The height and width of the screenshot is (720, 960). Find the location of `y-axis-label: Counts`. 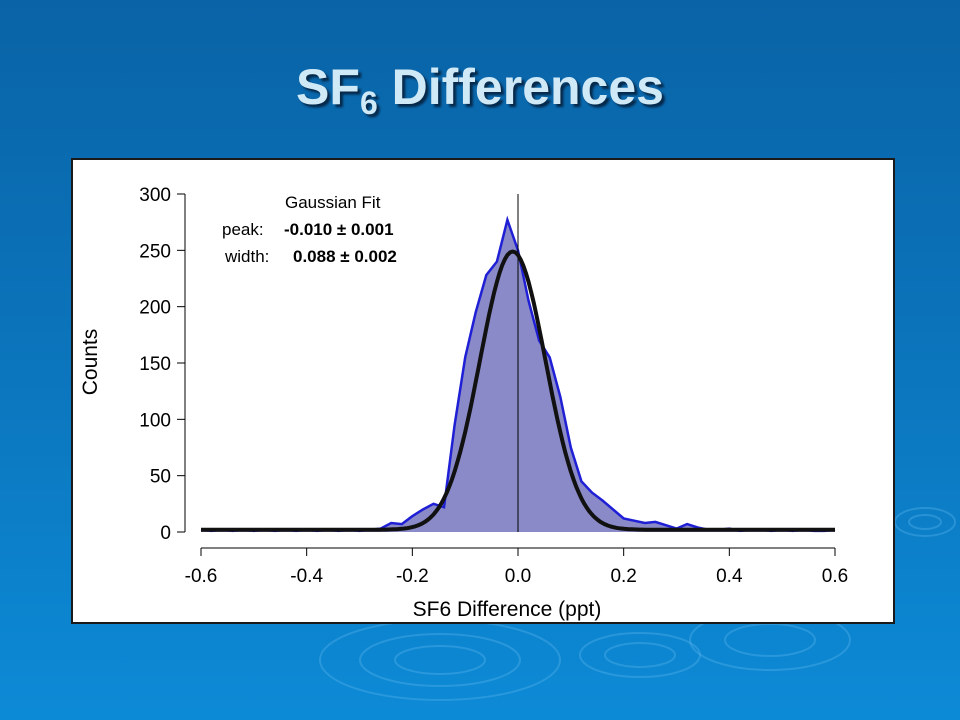

y-axis-label: Counts is located at coordinates (90, 362).